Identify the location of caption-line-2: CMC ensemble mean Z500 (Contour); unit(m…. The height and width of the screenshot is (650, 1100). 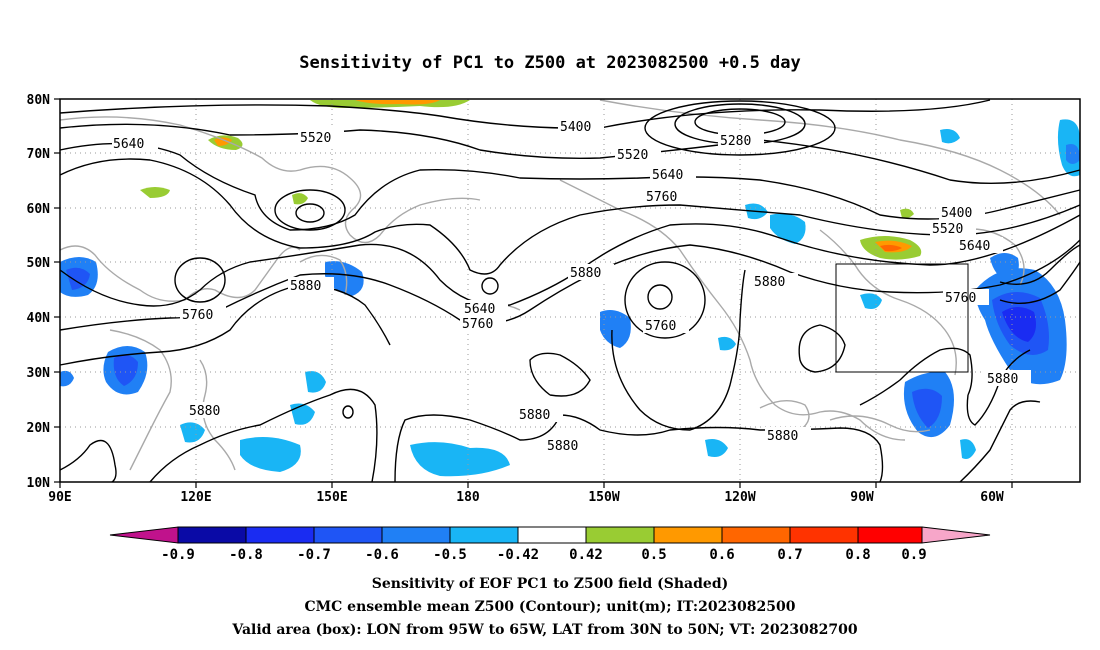
(550, 607).